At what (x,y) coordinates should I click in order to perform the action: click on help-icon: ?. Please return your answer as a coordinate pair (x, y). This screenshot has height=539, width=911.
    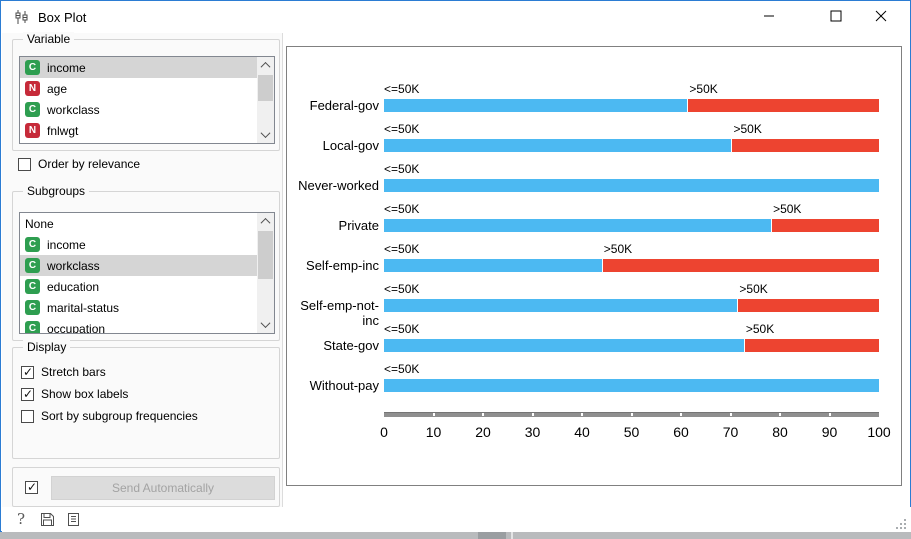
    Looking at the image, I should click on (21, 519).